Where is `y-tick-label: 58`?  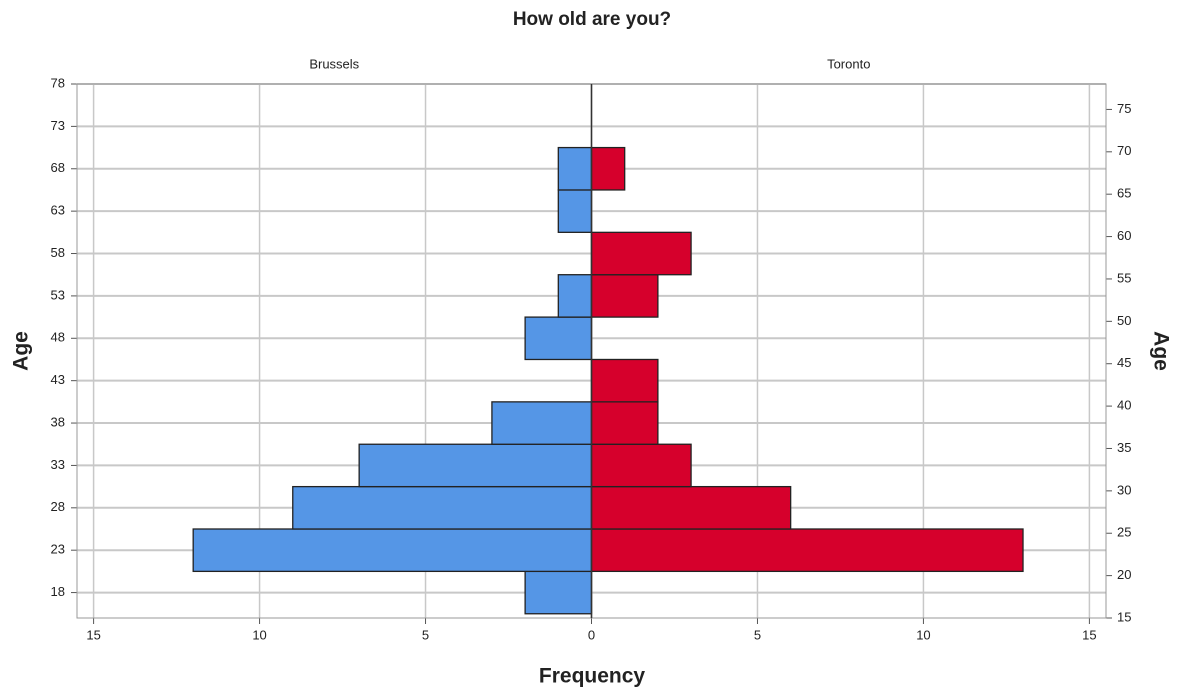
y-tick-label: 58 is located at coordinates (58, 252).